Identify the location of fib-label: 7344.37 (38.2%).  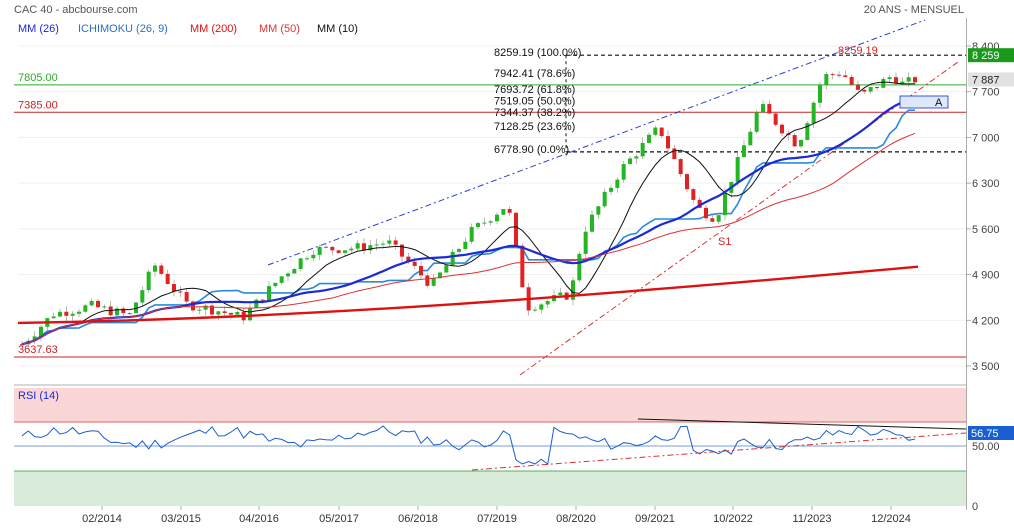
(534, 113).